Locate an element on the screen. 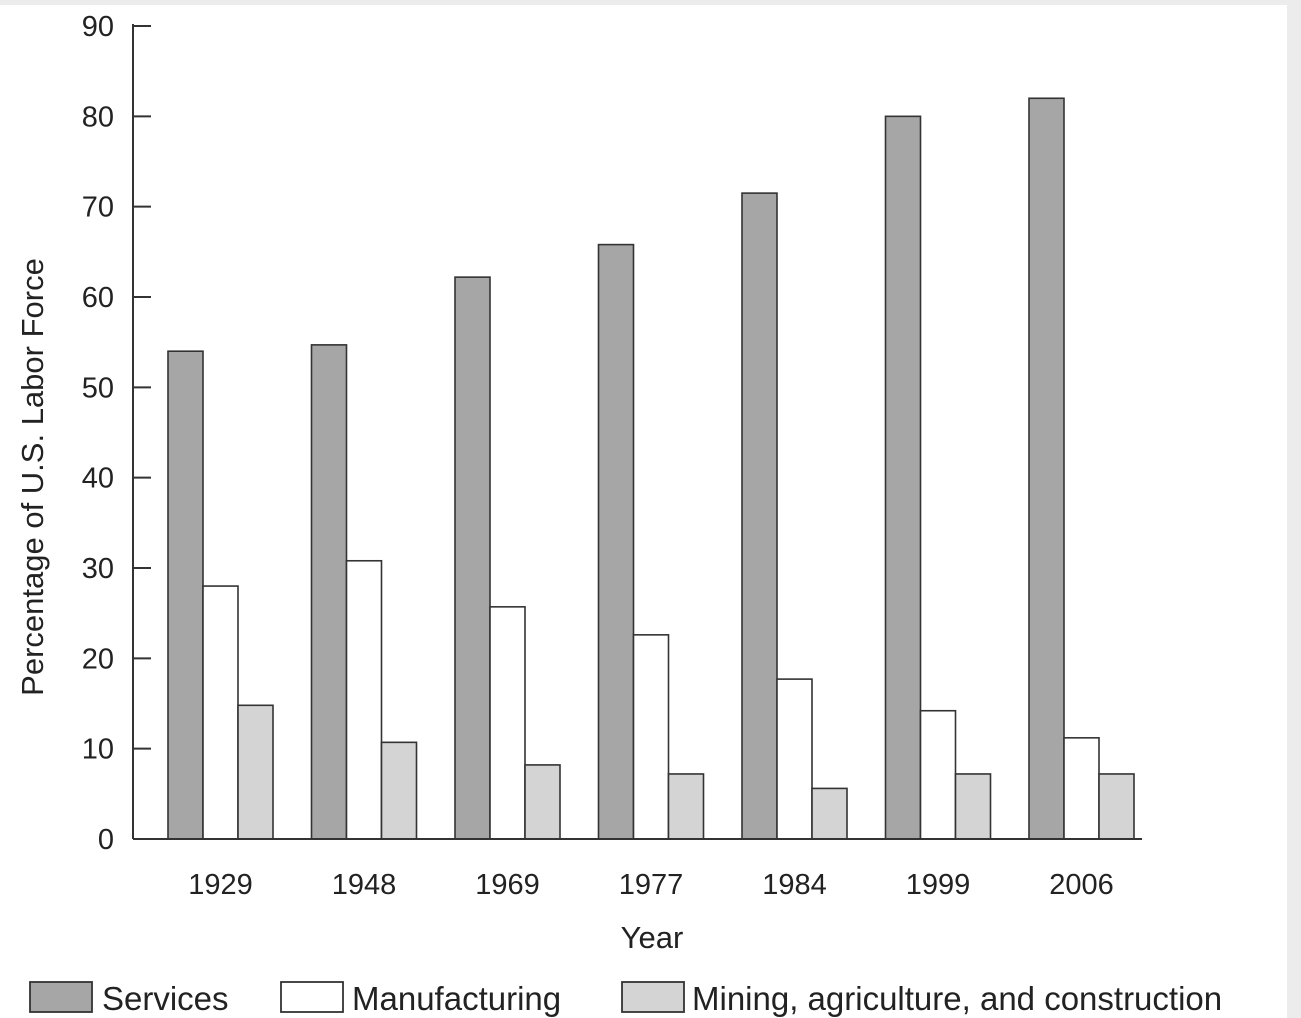 This screenshot has height=1018, width=1301. bar-services-1969 is located at coordinates (472, 558).